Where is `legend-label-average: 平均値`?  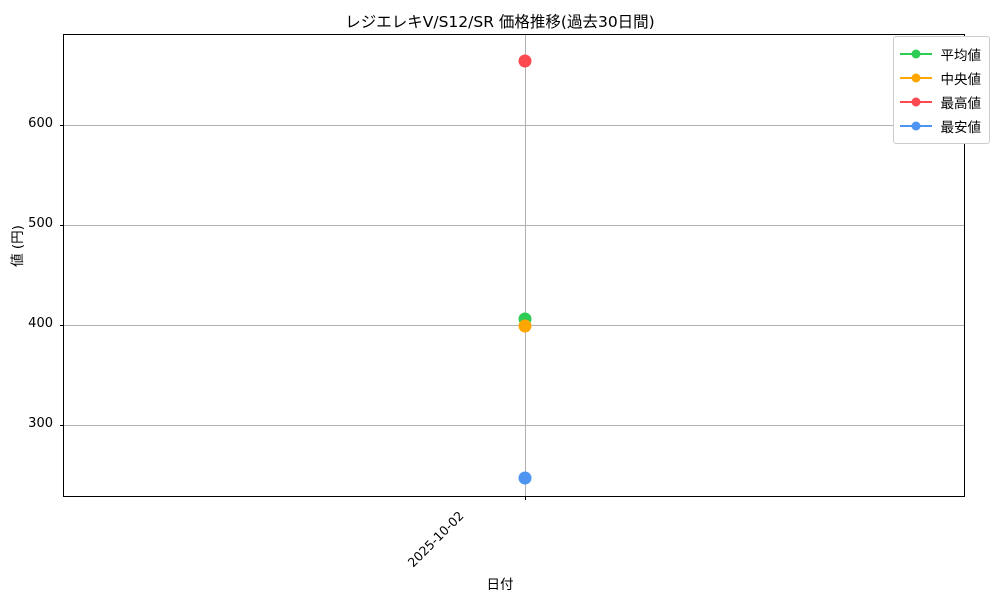
legend-label-average: 平均値 is located at coordinates (961, 56).